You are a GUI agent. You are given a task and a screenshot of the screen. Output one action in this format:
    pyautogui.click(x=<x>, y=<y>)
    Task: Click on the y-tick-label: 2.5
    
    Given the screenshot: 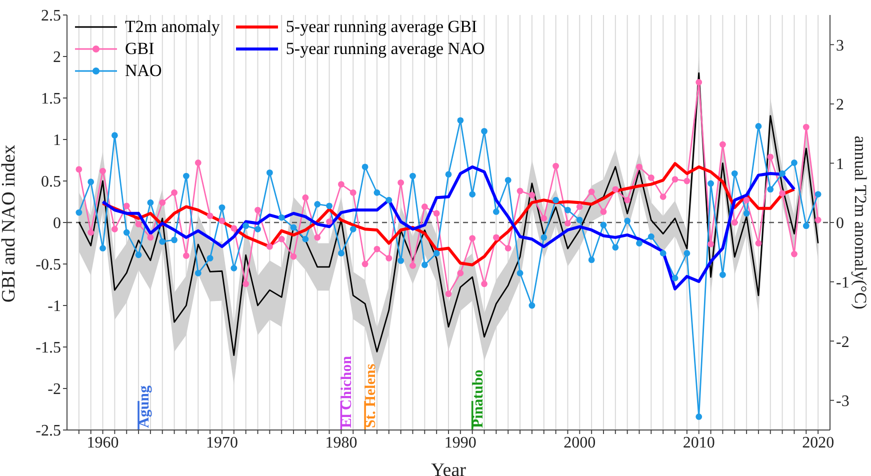 What is the action you would take?
    pyautogui.click(x=51, y=16)
    